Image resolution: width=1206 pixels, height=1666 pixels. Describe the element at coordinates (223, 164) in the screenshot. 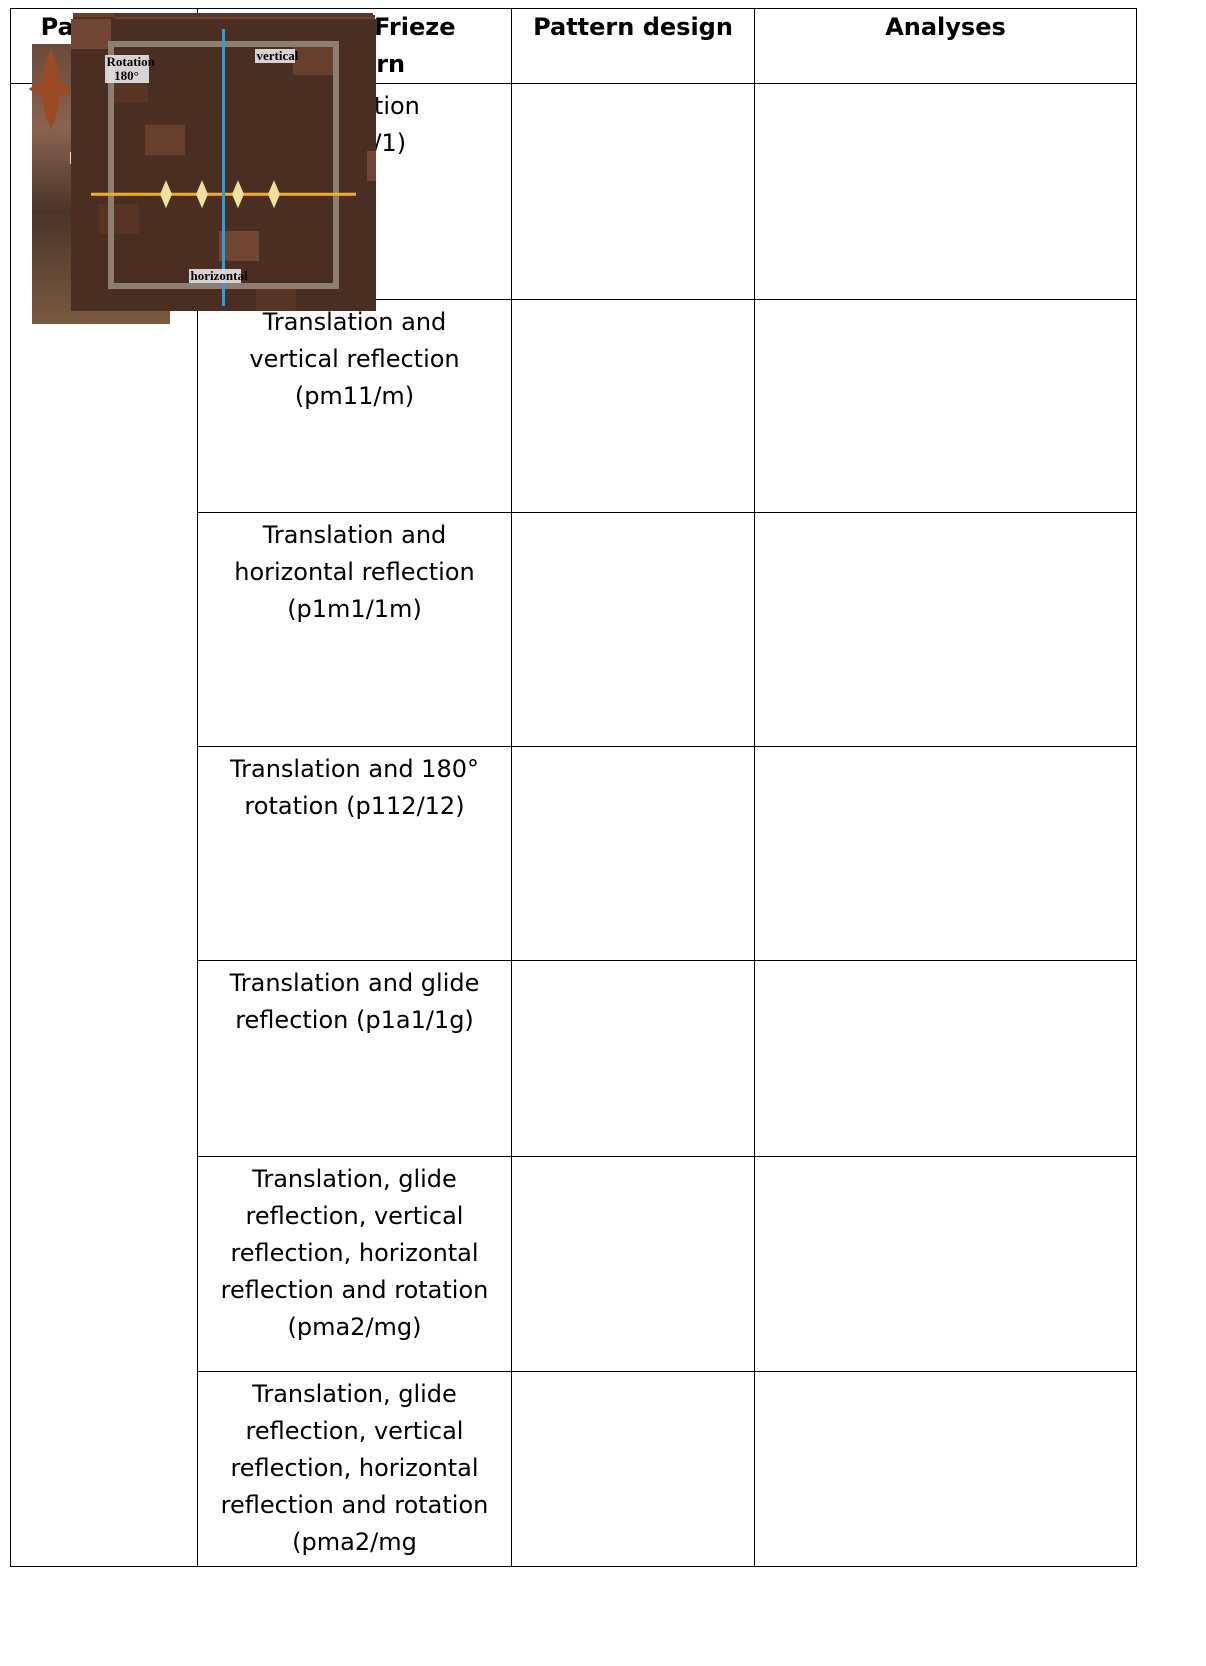

I see `analysis-image: Rotation 180° vertical horizontal` at that location.